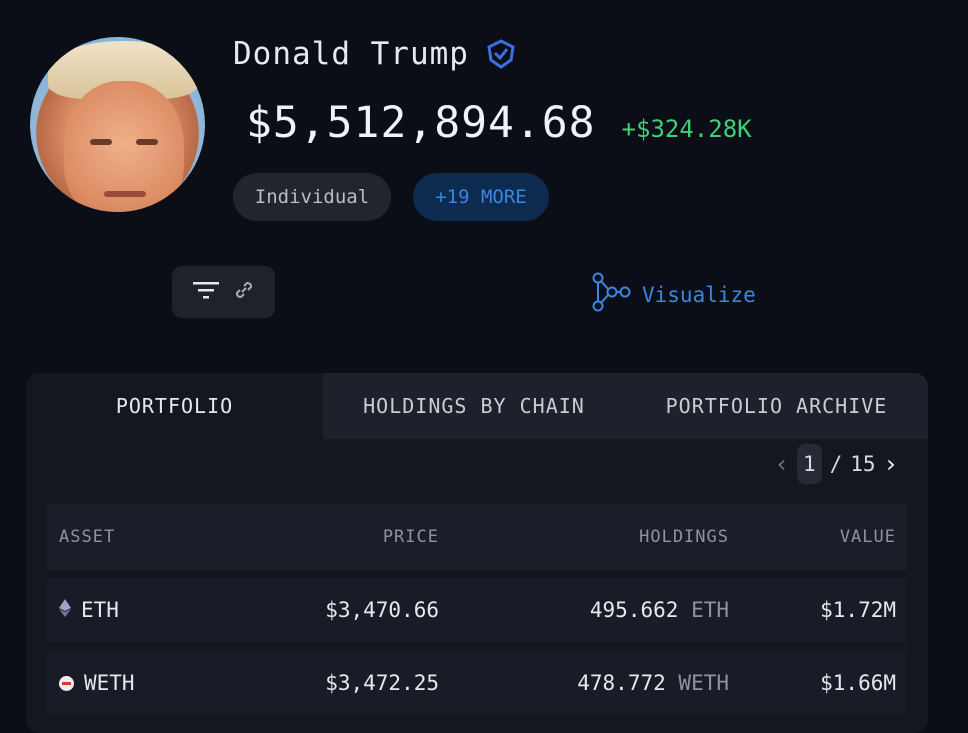 The height and width of the screenshot is (733, 968). What do you see at coordinates (125, 194) in the screenshot?
I see `avatar-mouth` at bounding box center [125, 194].